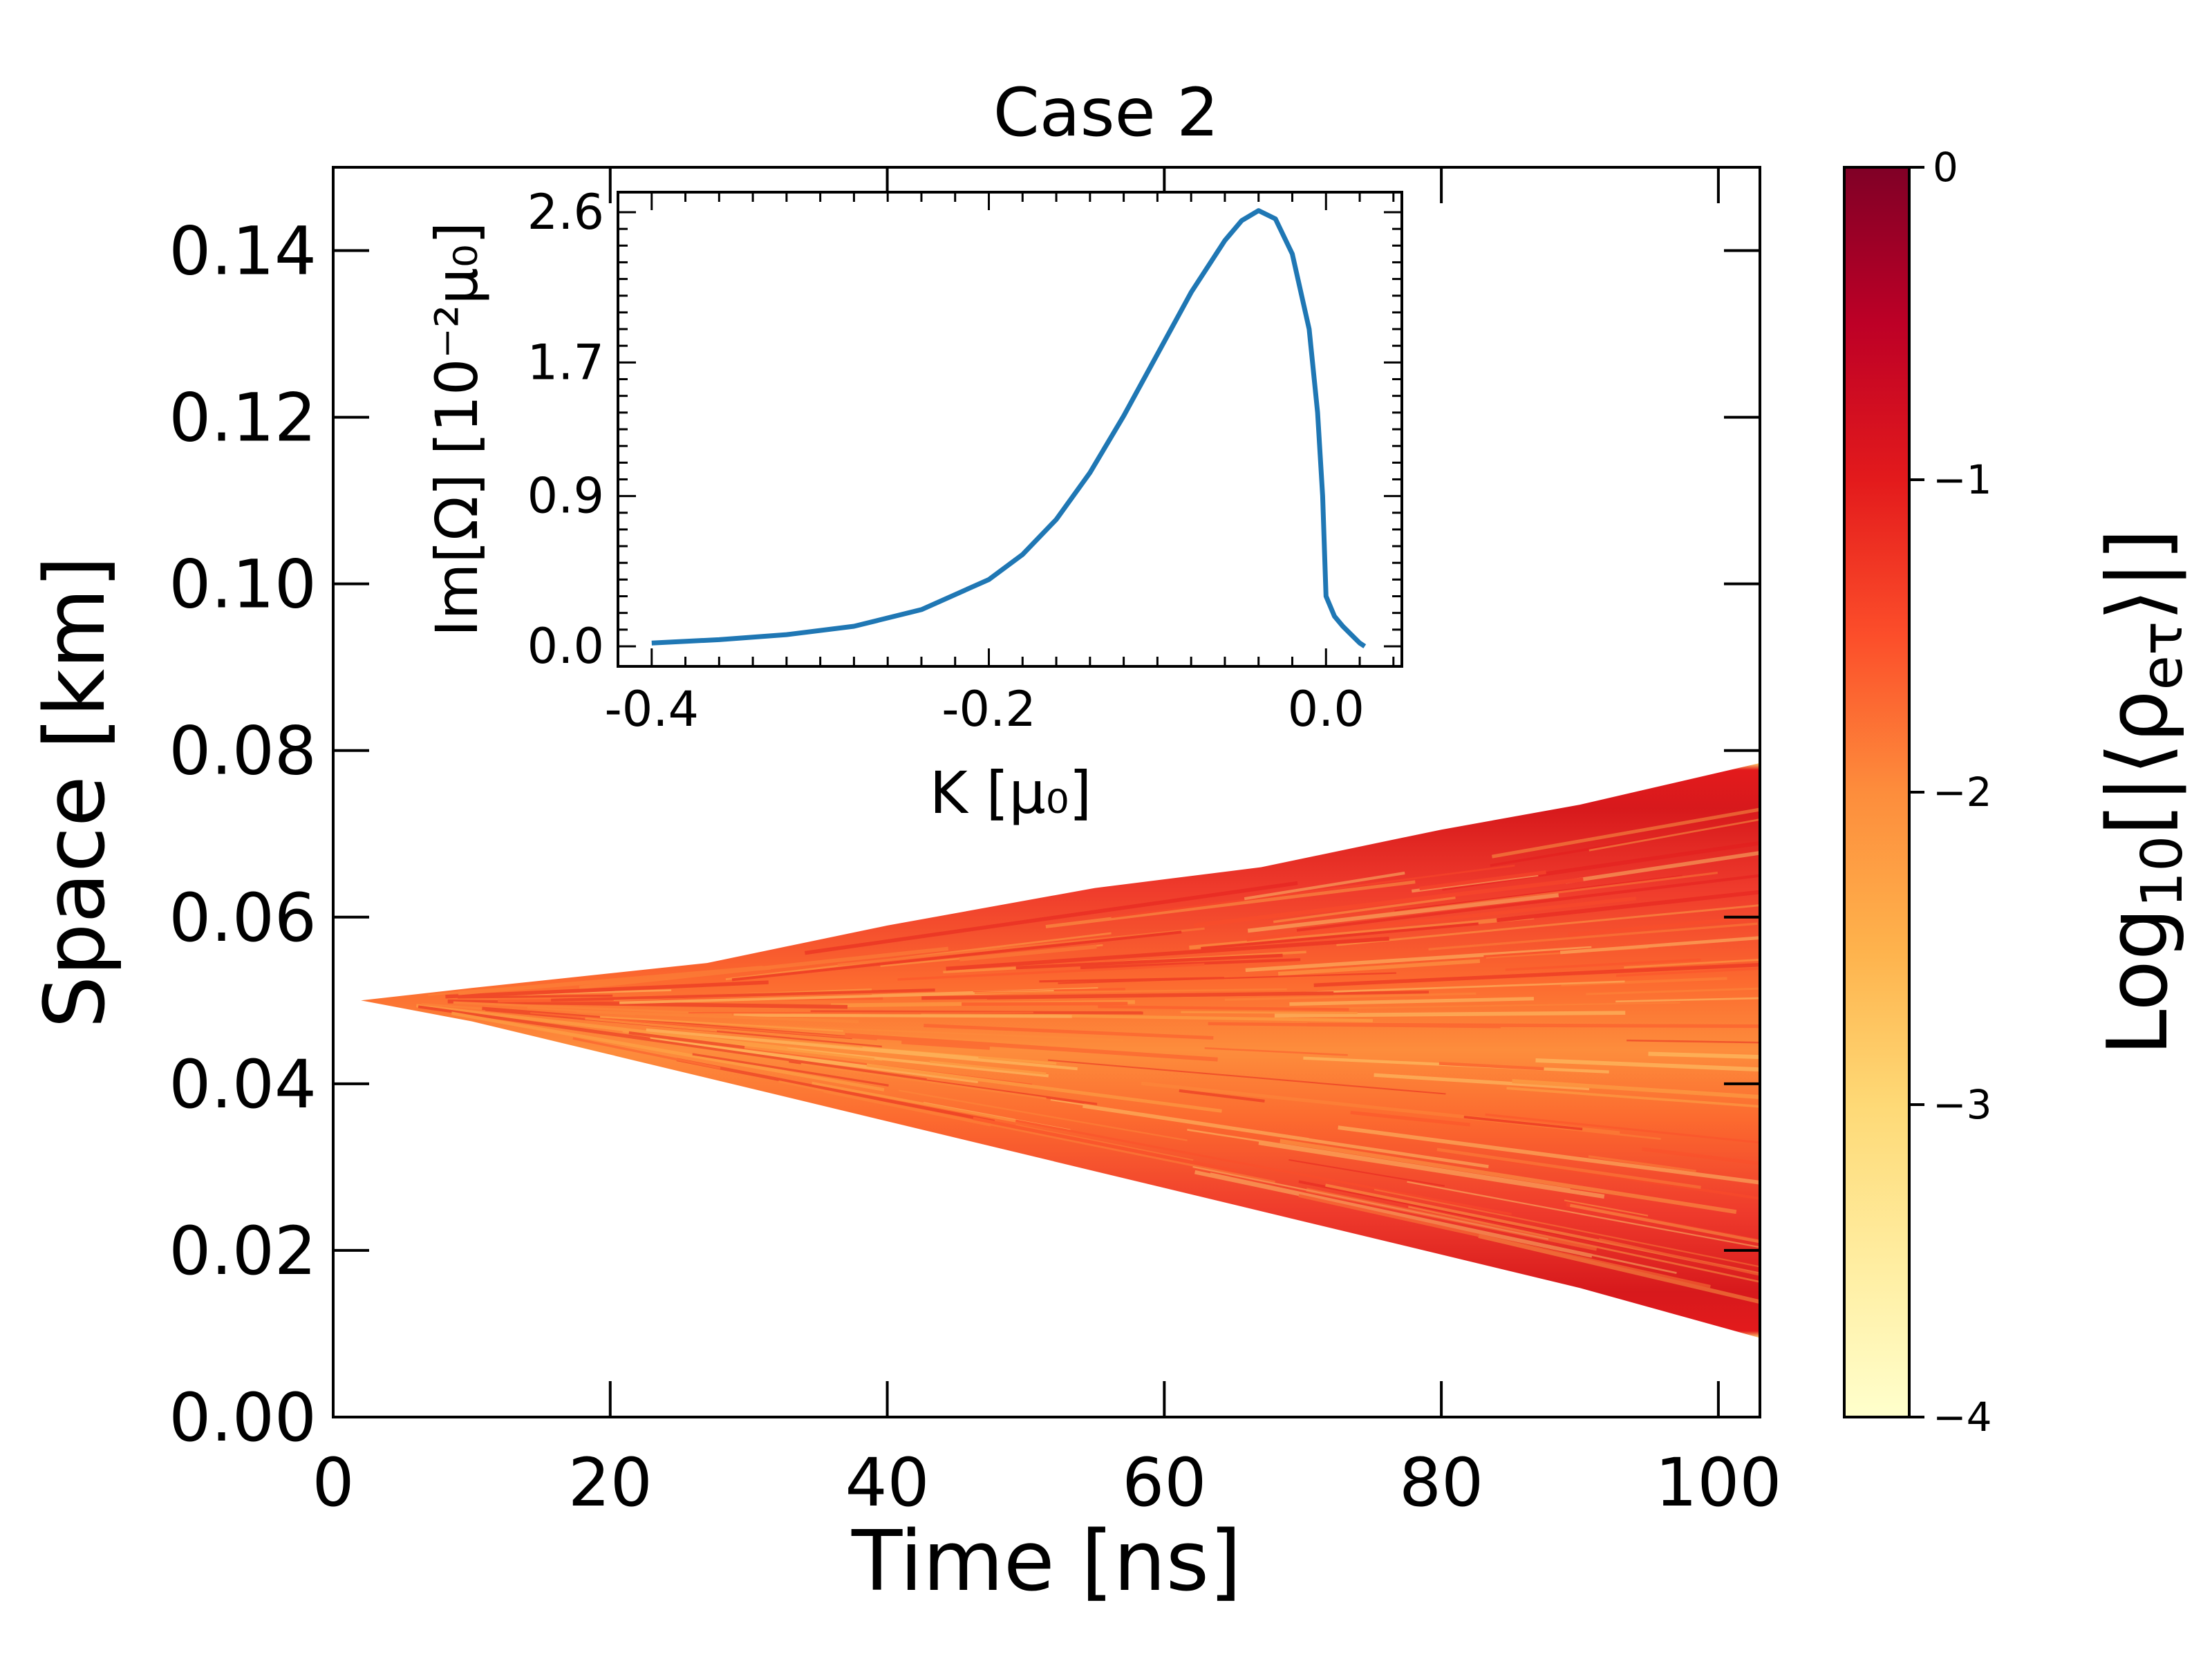 The width and height of the screenshot is (2212, 1659). Describe the element at coordinates (2138, 982) in the screenshot. I see `colorbar-label-log: Log` at that location.